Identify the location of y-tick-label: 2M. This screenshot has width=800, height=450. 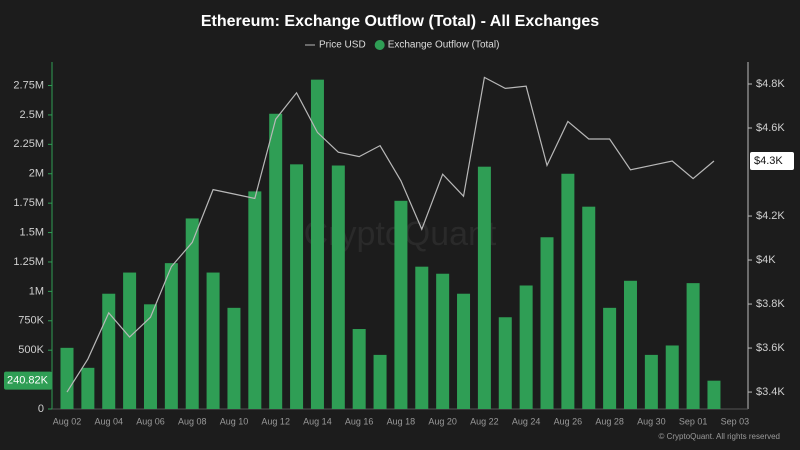
(36, 174).